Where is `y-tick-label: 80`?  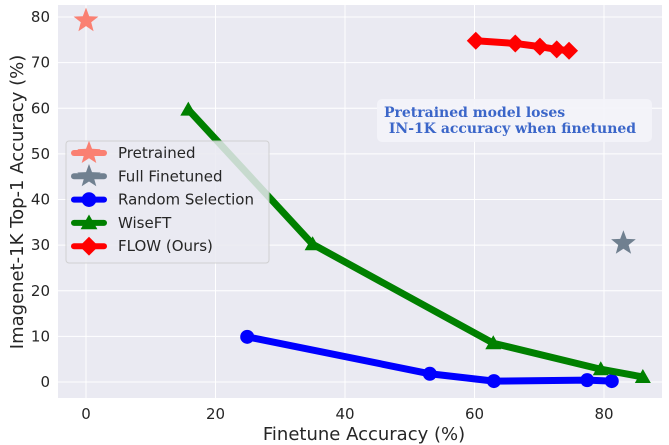
y-tick-label: 80 is located at coordinates (40, 17).